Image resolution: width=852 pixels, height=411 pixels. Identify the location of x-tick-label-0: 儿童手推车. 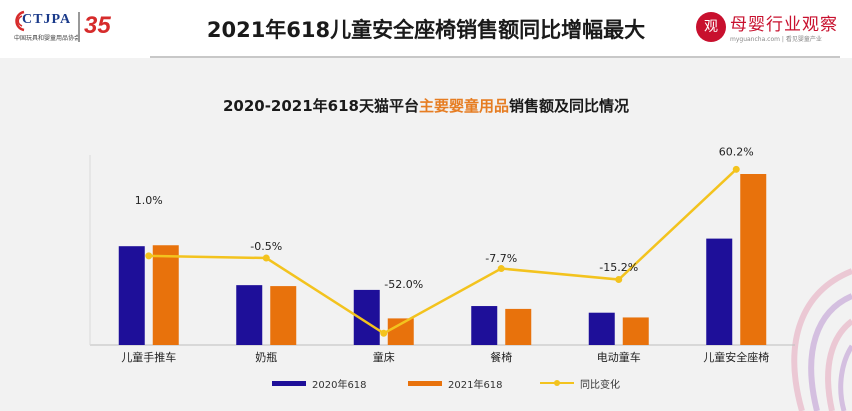
(148, 357).